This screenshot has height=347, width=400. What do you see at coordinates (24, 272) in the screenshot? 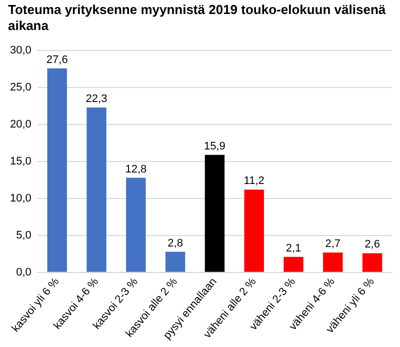
I see `y-tick-label: 0,0` at bounding box center [24, 272].